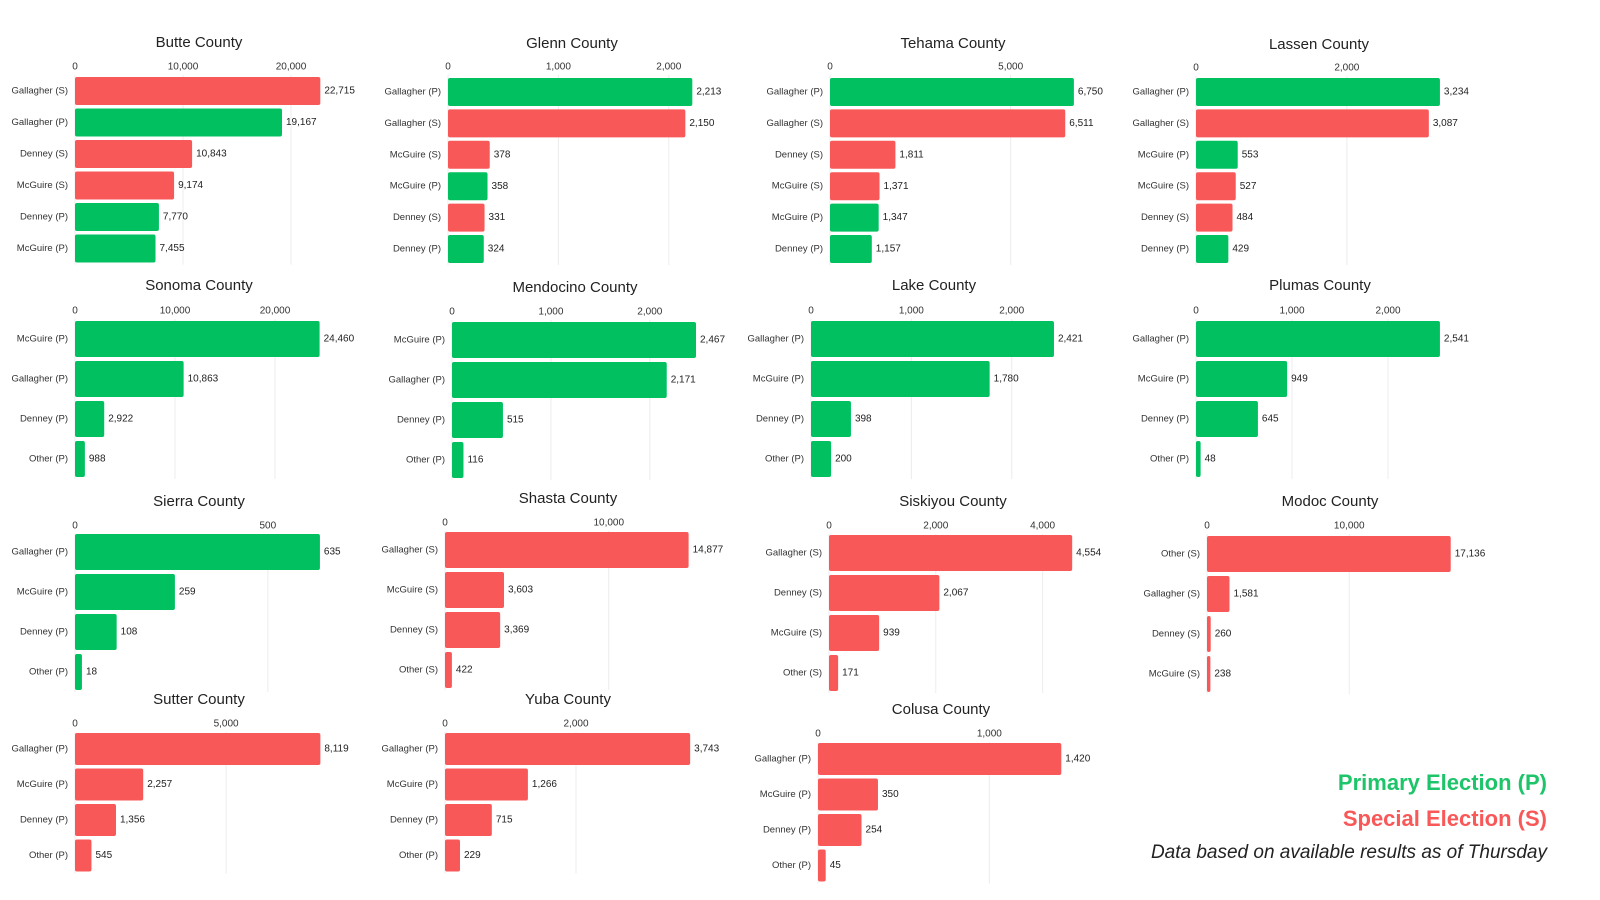  Describe the element at coordinates (301, 122) in the screenshot. I see `value-label: 19,167` at that location.